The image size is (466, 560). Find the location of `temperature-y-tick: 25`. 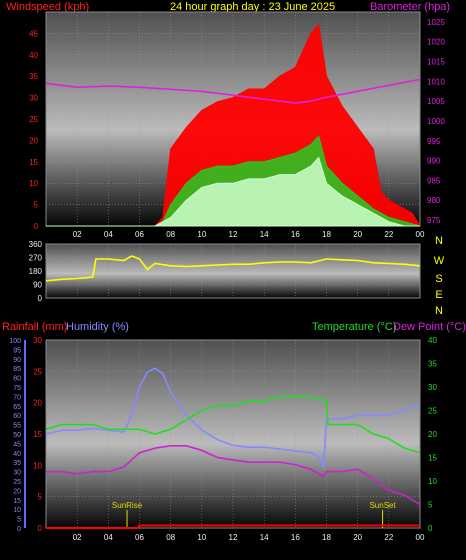

temperature-y-tick: 25 is located at coordinates (432, 411).